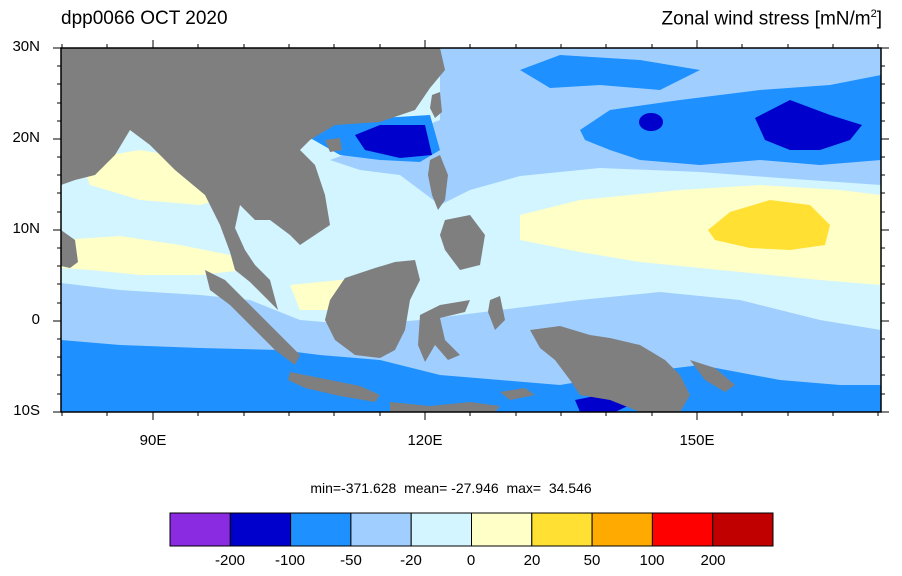  What do you see at coordinates (436, 105) in the screenshot?
I see `taiwan-island` at bounding box center [436, 105].